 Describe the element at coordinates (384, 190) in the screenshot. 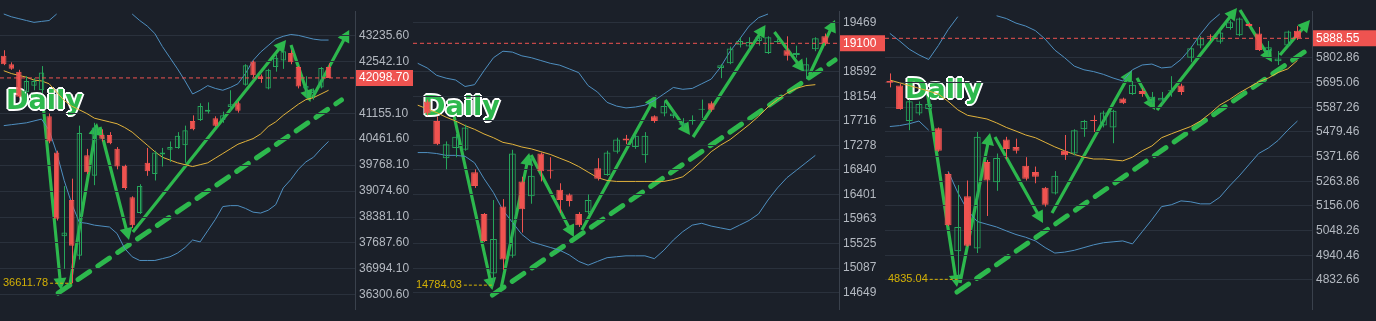

I see `y-tick-label: 39074.60` at that location.